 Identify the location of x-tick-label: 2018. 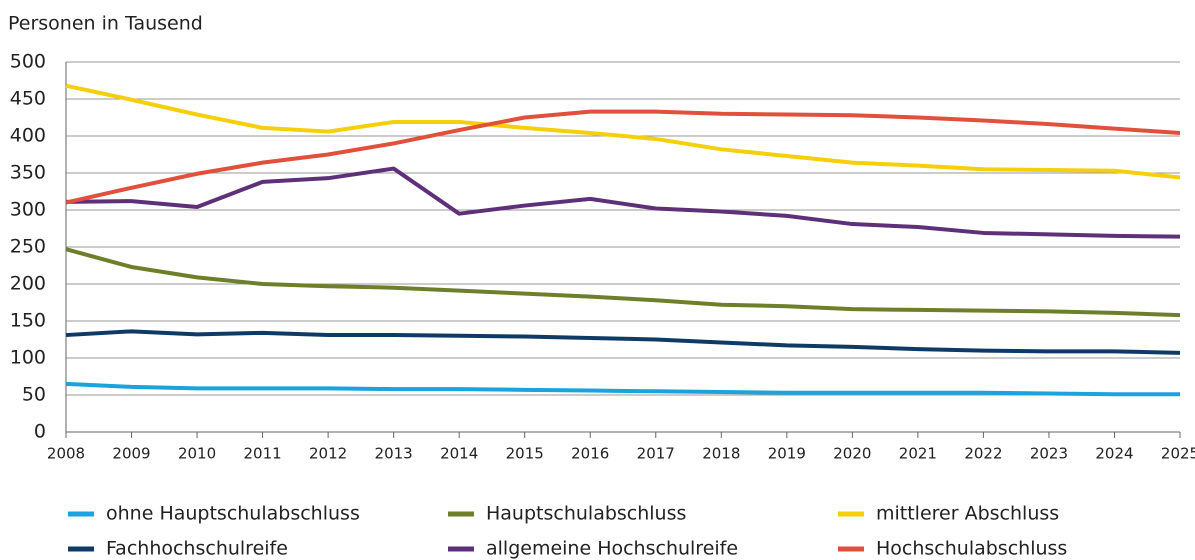
(721, 454).